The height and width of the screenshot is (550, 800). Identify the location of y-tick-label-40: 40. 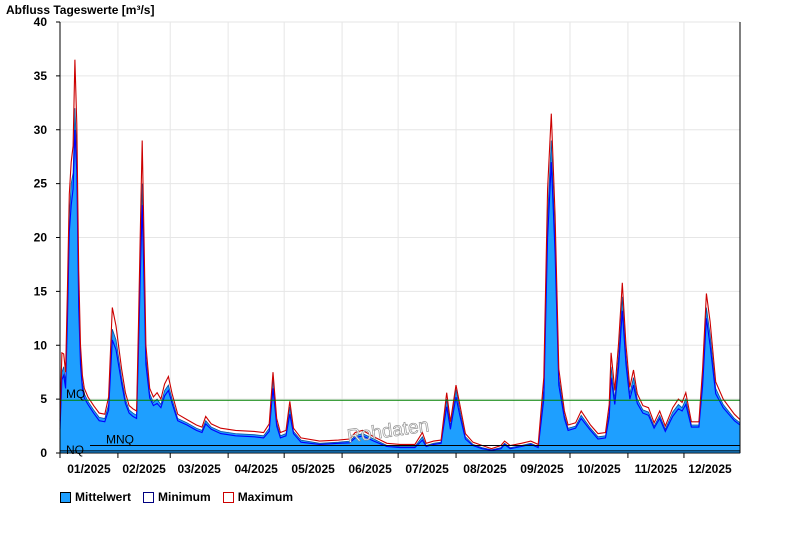
(41, 22).